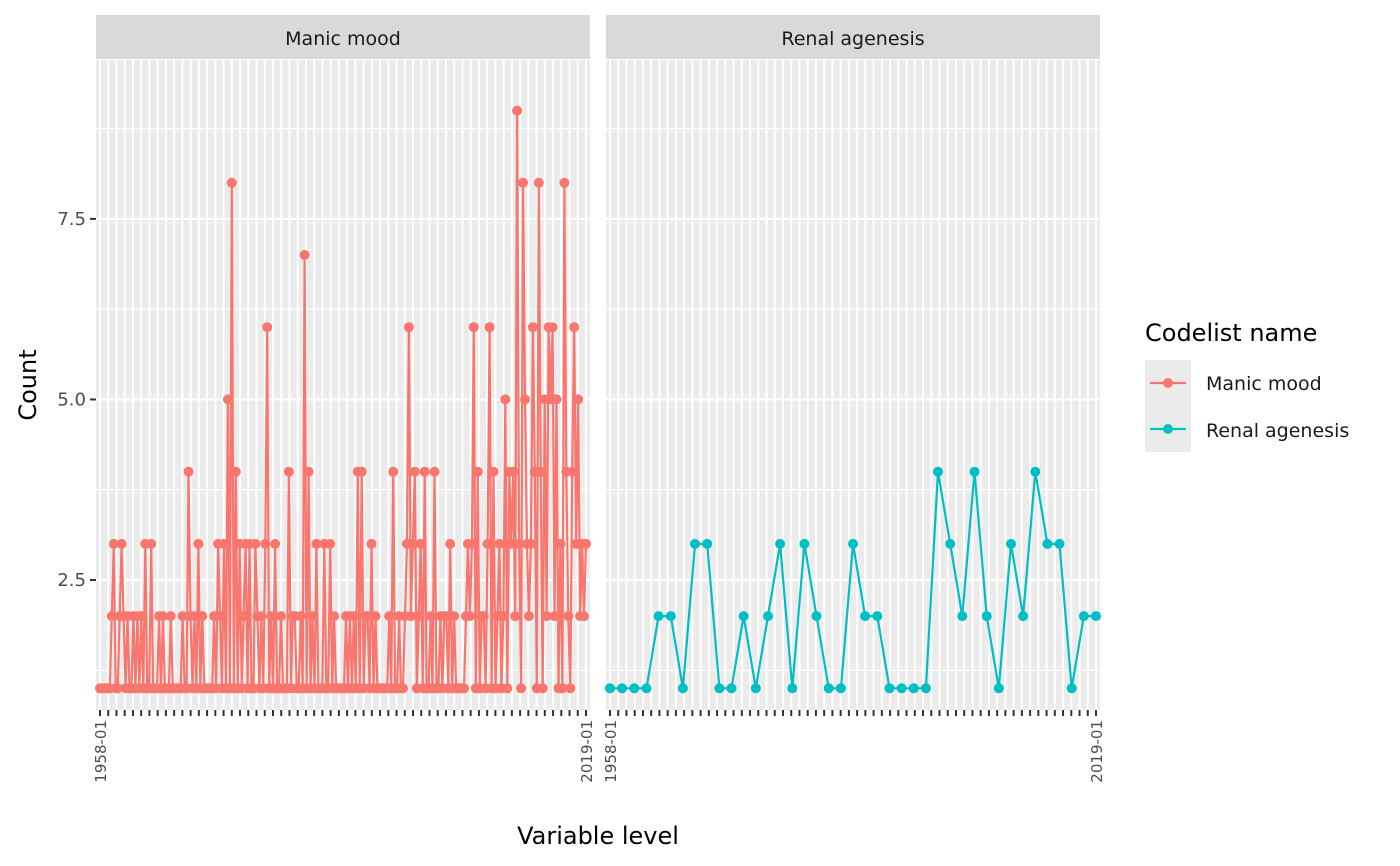 This screenshot has height=866, width=1400. I want to click on legend-label-manic-mood: Manic mood, so click(1264, 384).